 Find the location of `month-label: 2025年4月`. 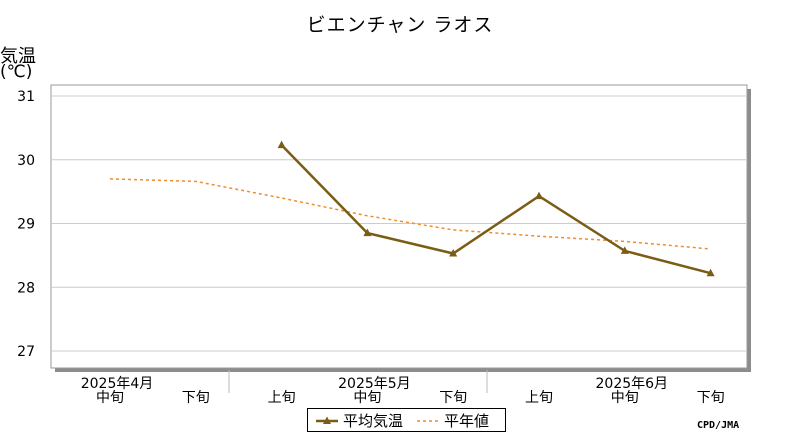

month-label: 2025年4月 is located at coordinates (117, 384).